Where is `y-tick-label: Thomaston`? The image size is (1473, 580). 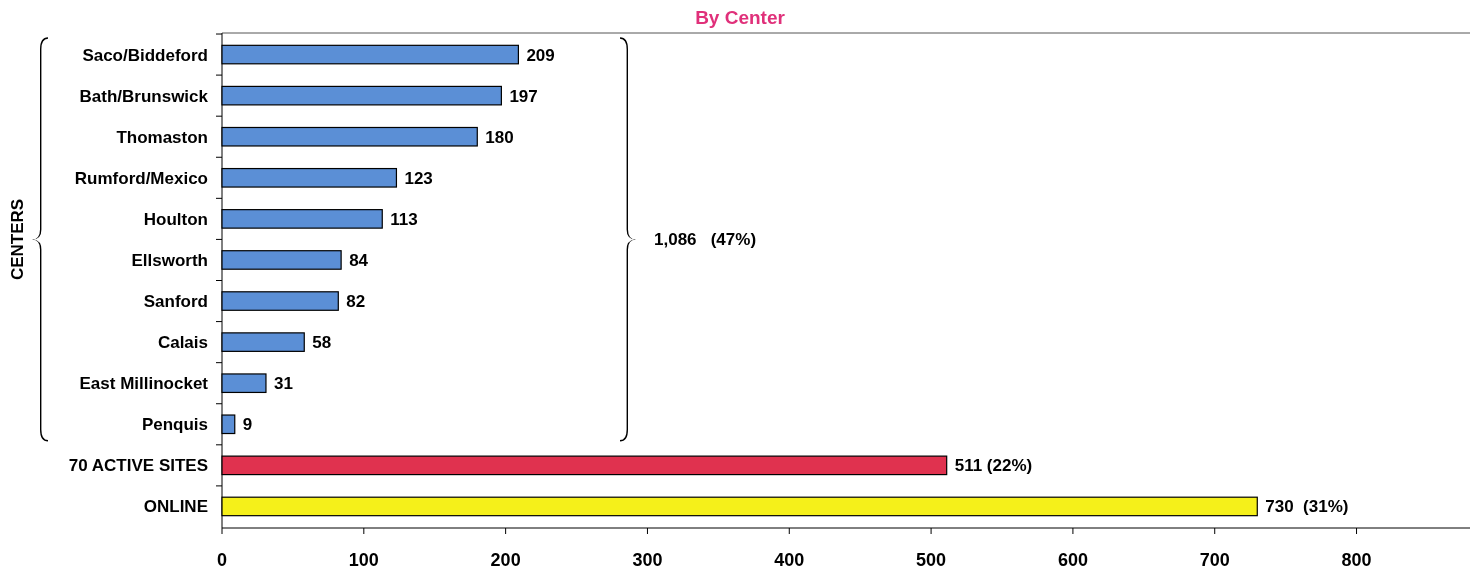 y-tick-label: Thomaston is located at coordinates (162, 137).